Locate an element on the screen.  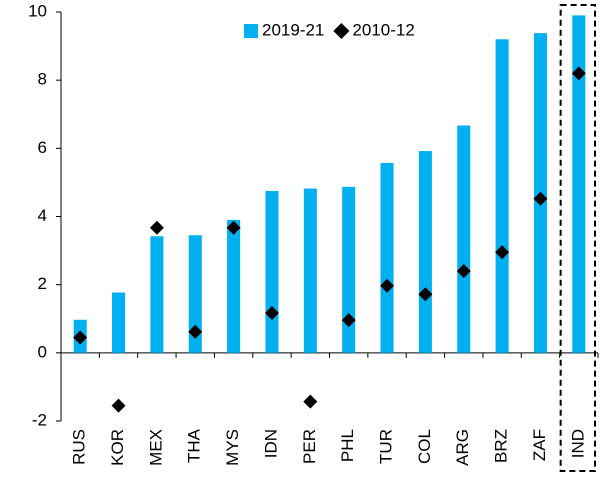
x-tick-label: KOR is located at coordinates (117, 447).